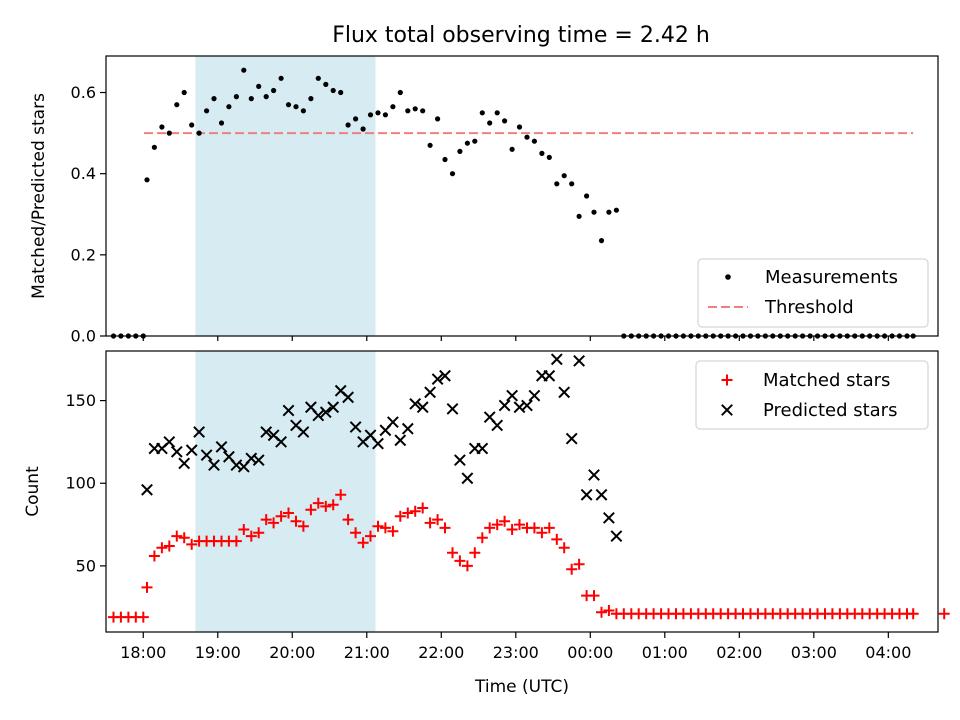  Describe the element at coordinates (521, 35) in the screenshot. I see `chart-title: Flux total observing time = 2.42 h` at that location.